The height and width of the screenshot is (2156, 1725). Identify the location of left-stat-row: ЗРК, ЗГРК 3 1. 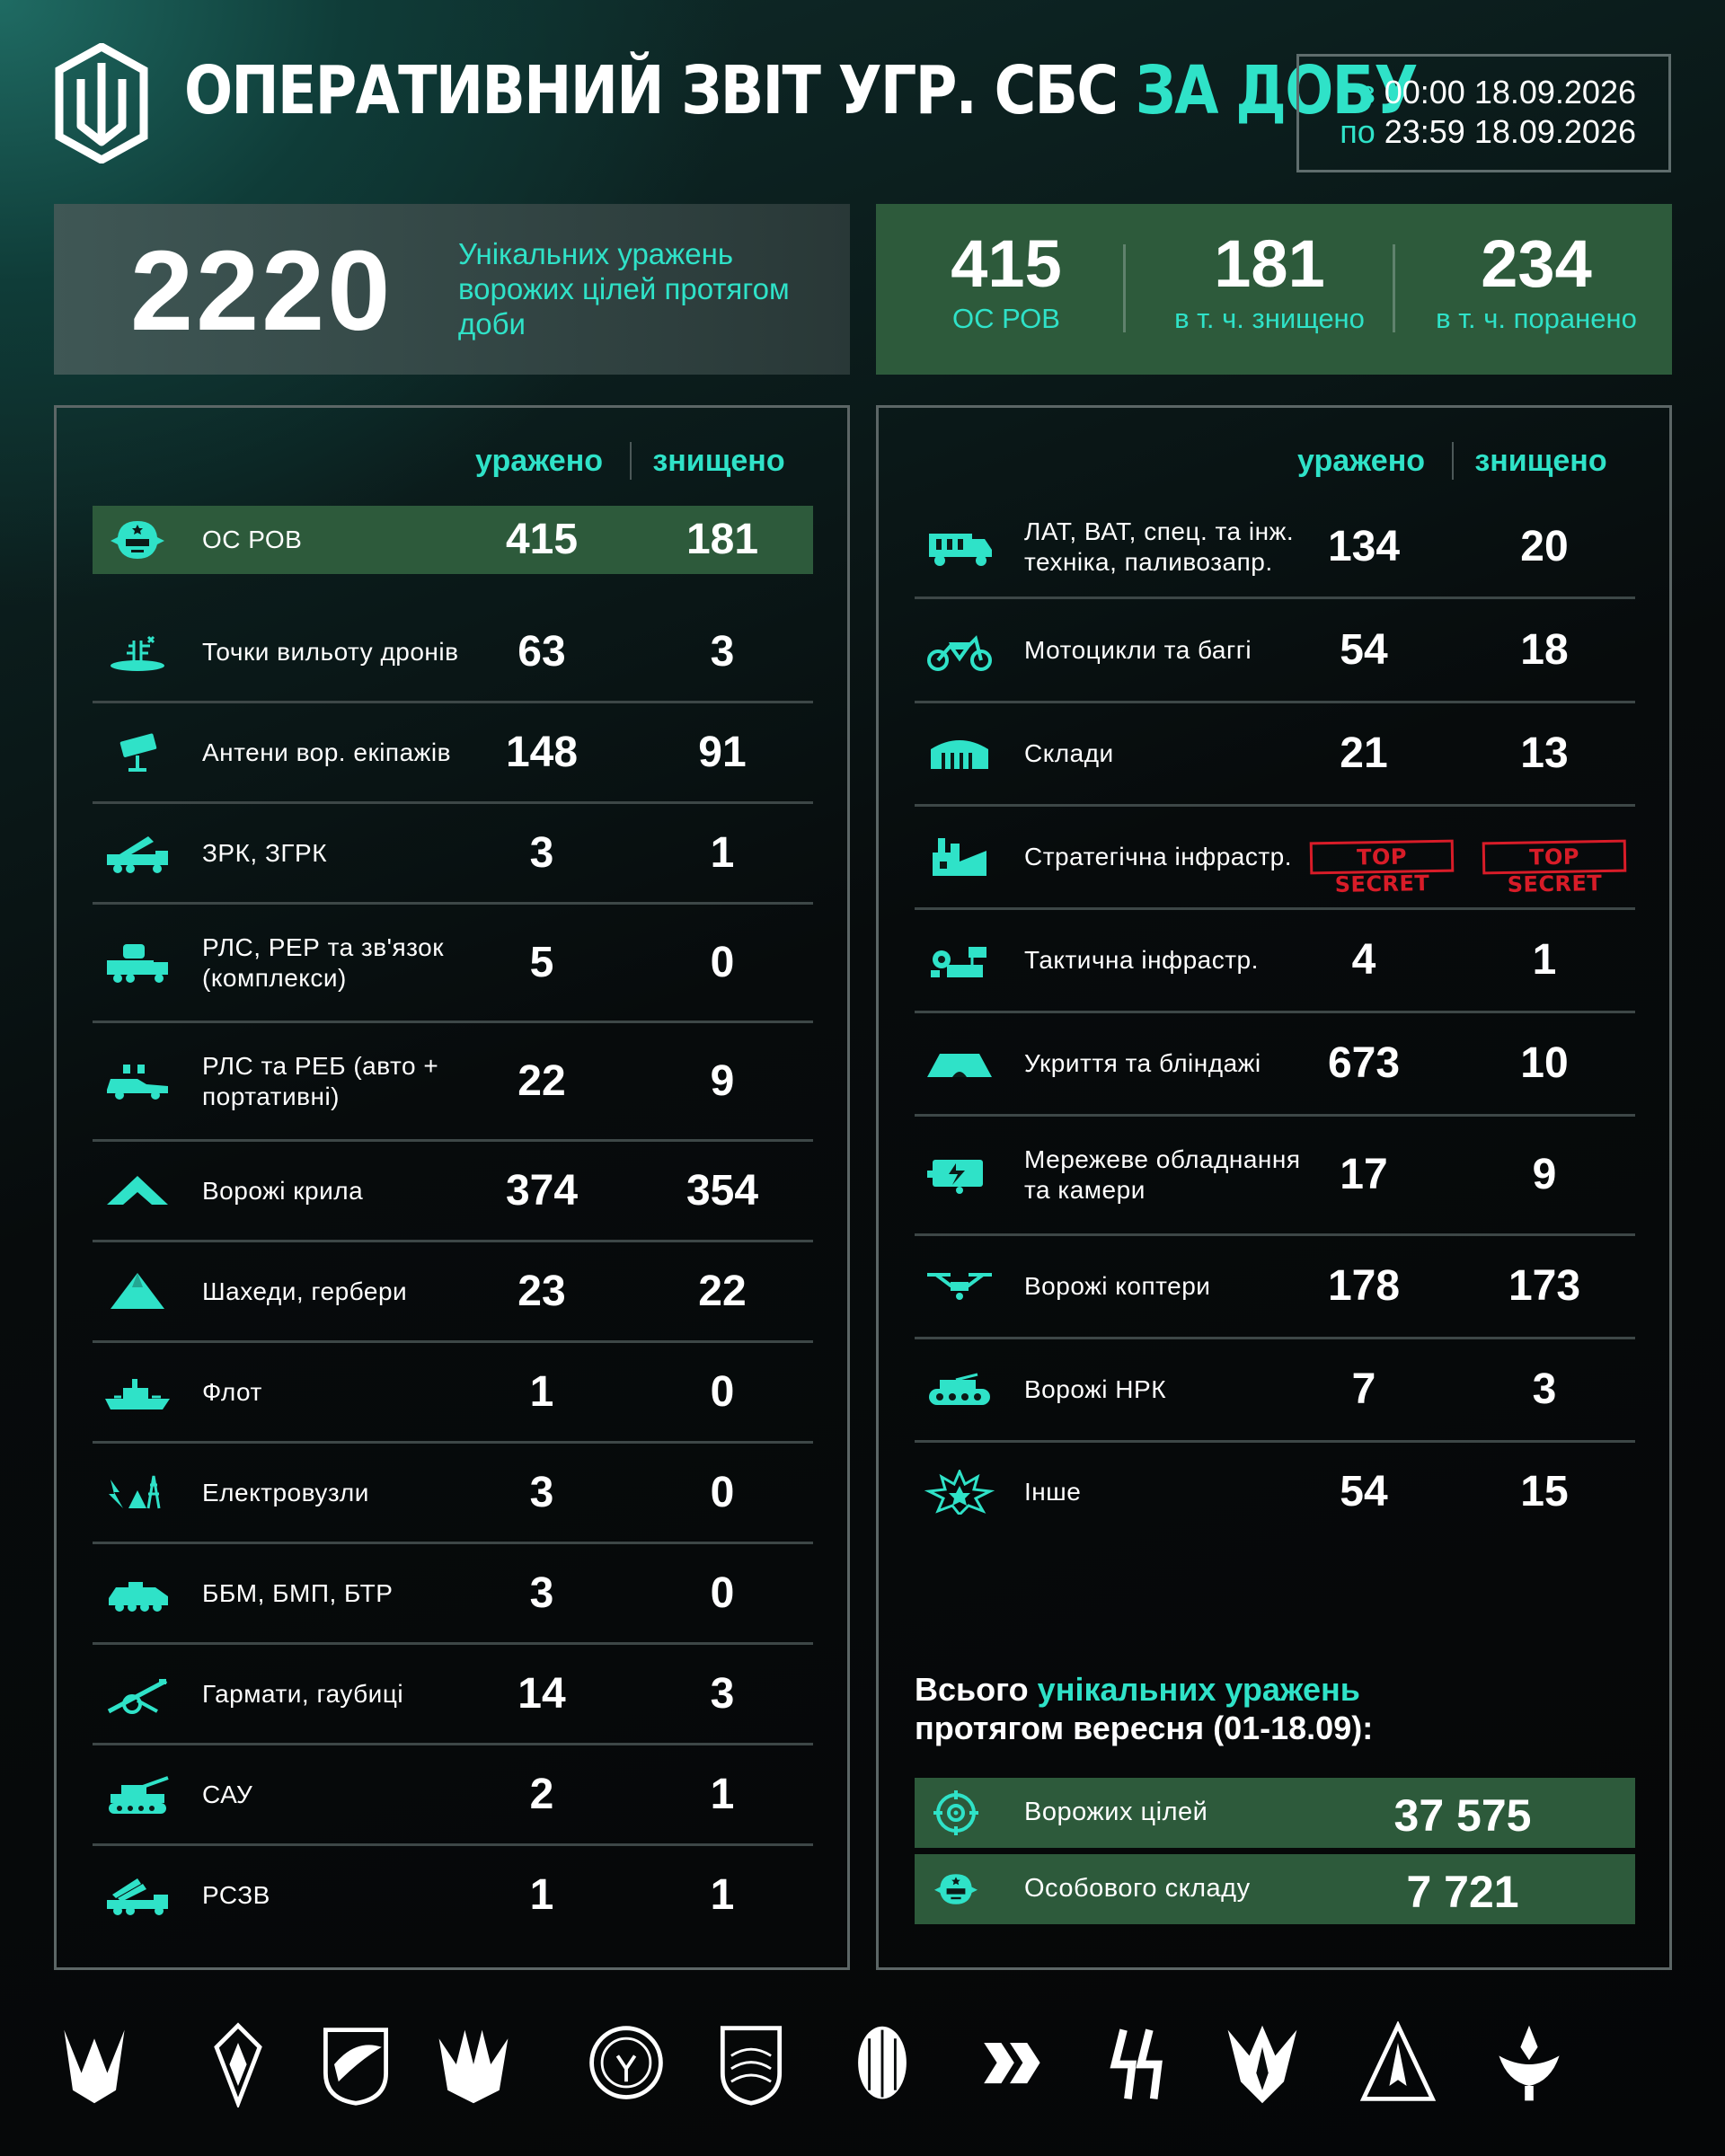
(453, 854).